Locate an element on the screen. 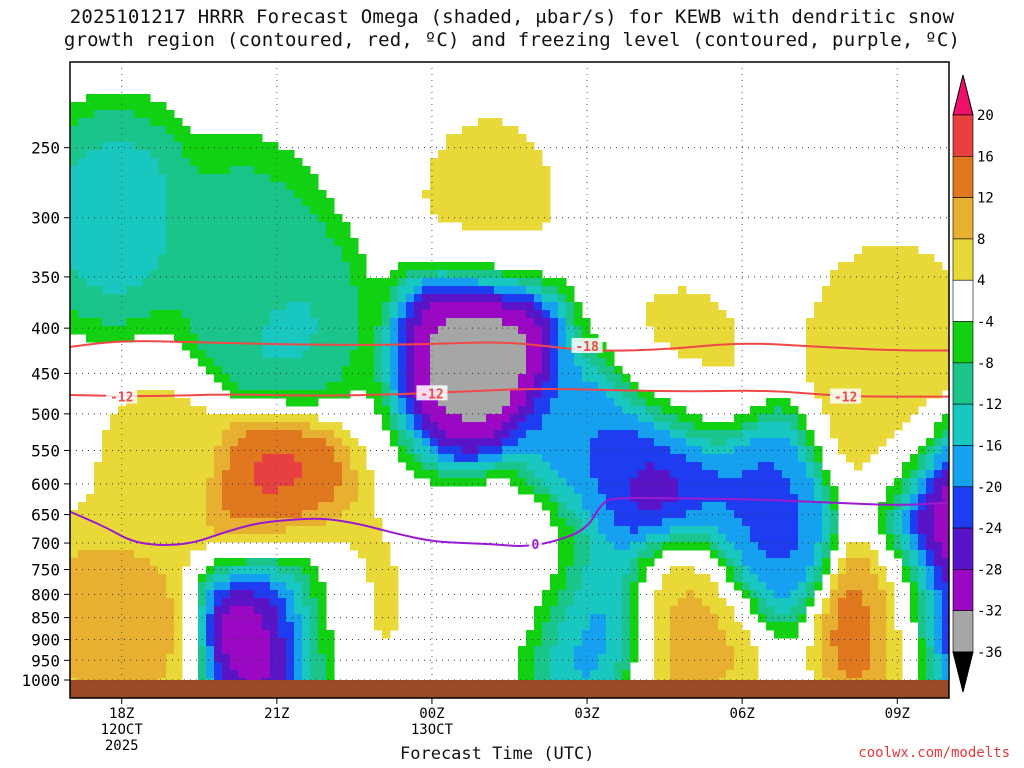  contour-line is located at coordinates (509, 392).